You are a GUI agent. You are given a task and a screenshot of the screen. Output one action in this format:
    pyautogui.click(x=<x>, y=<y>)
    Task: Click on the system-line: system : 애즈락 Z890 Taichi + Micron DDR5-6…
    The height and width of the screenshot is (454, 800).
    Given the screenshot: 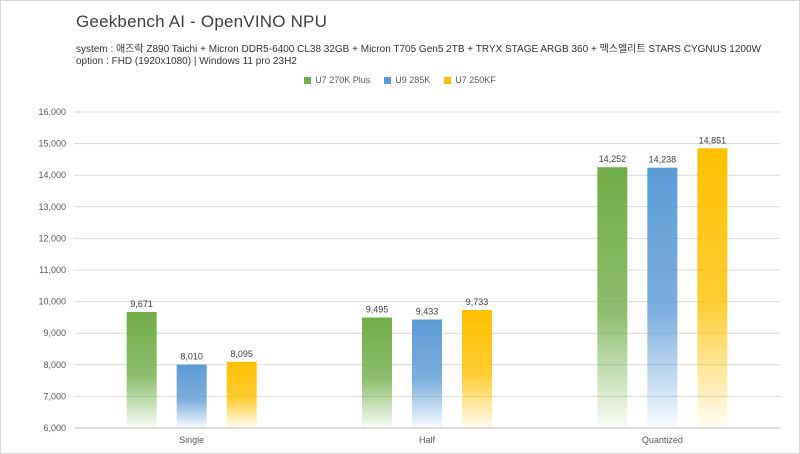 What is the action you would take?
    pyautogui.click(x=418, y=49)
    